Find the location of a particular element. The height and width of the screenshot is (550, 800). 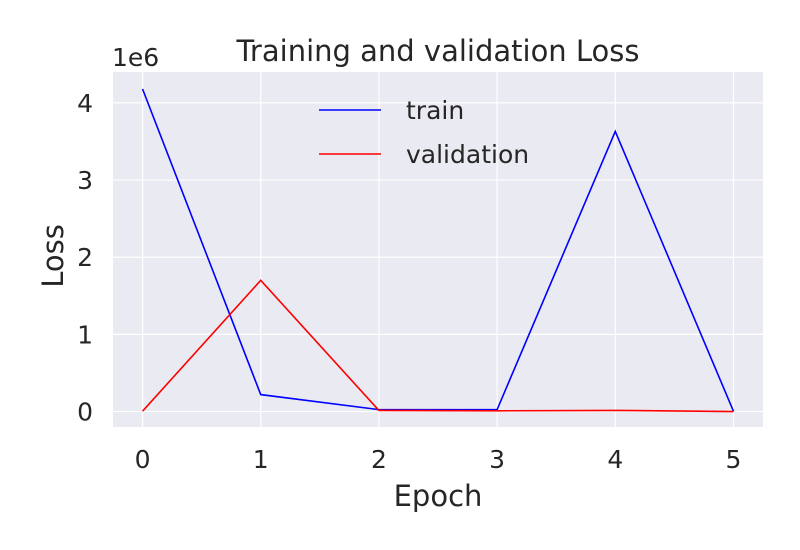

x-tick-label: 3 is located at coordinates (497, 459).